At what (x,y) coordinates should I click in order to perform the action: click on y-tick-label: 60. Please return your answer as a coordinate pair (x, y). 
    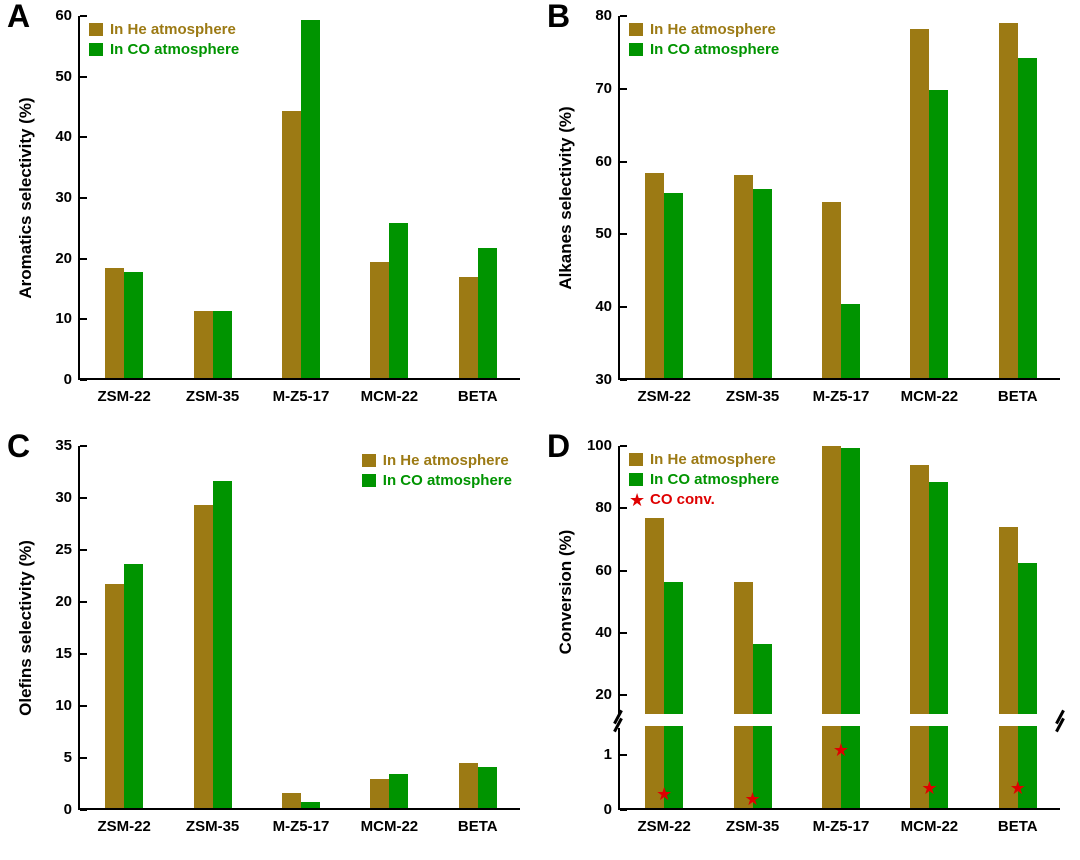
    Looking at the image, I should click on (63, 15).